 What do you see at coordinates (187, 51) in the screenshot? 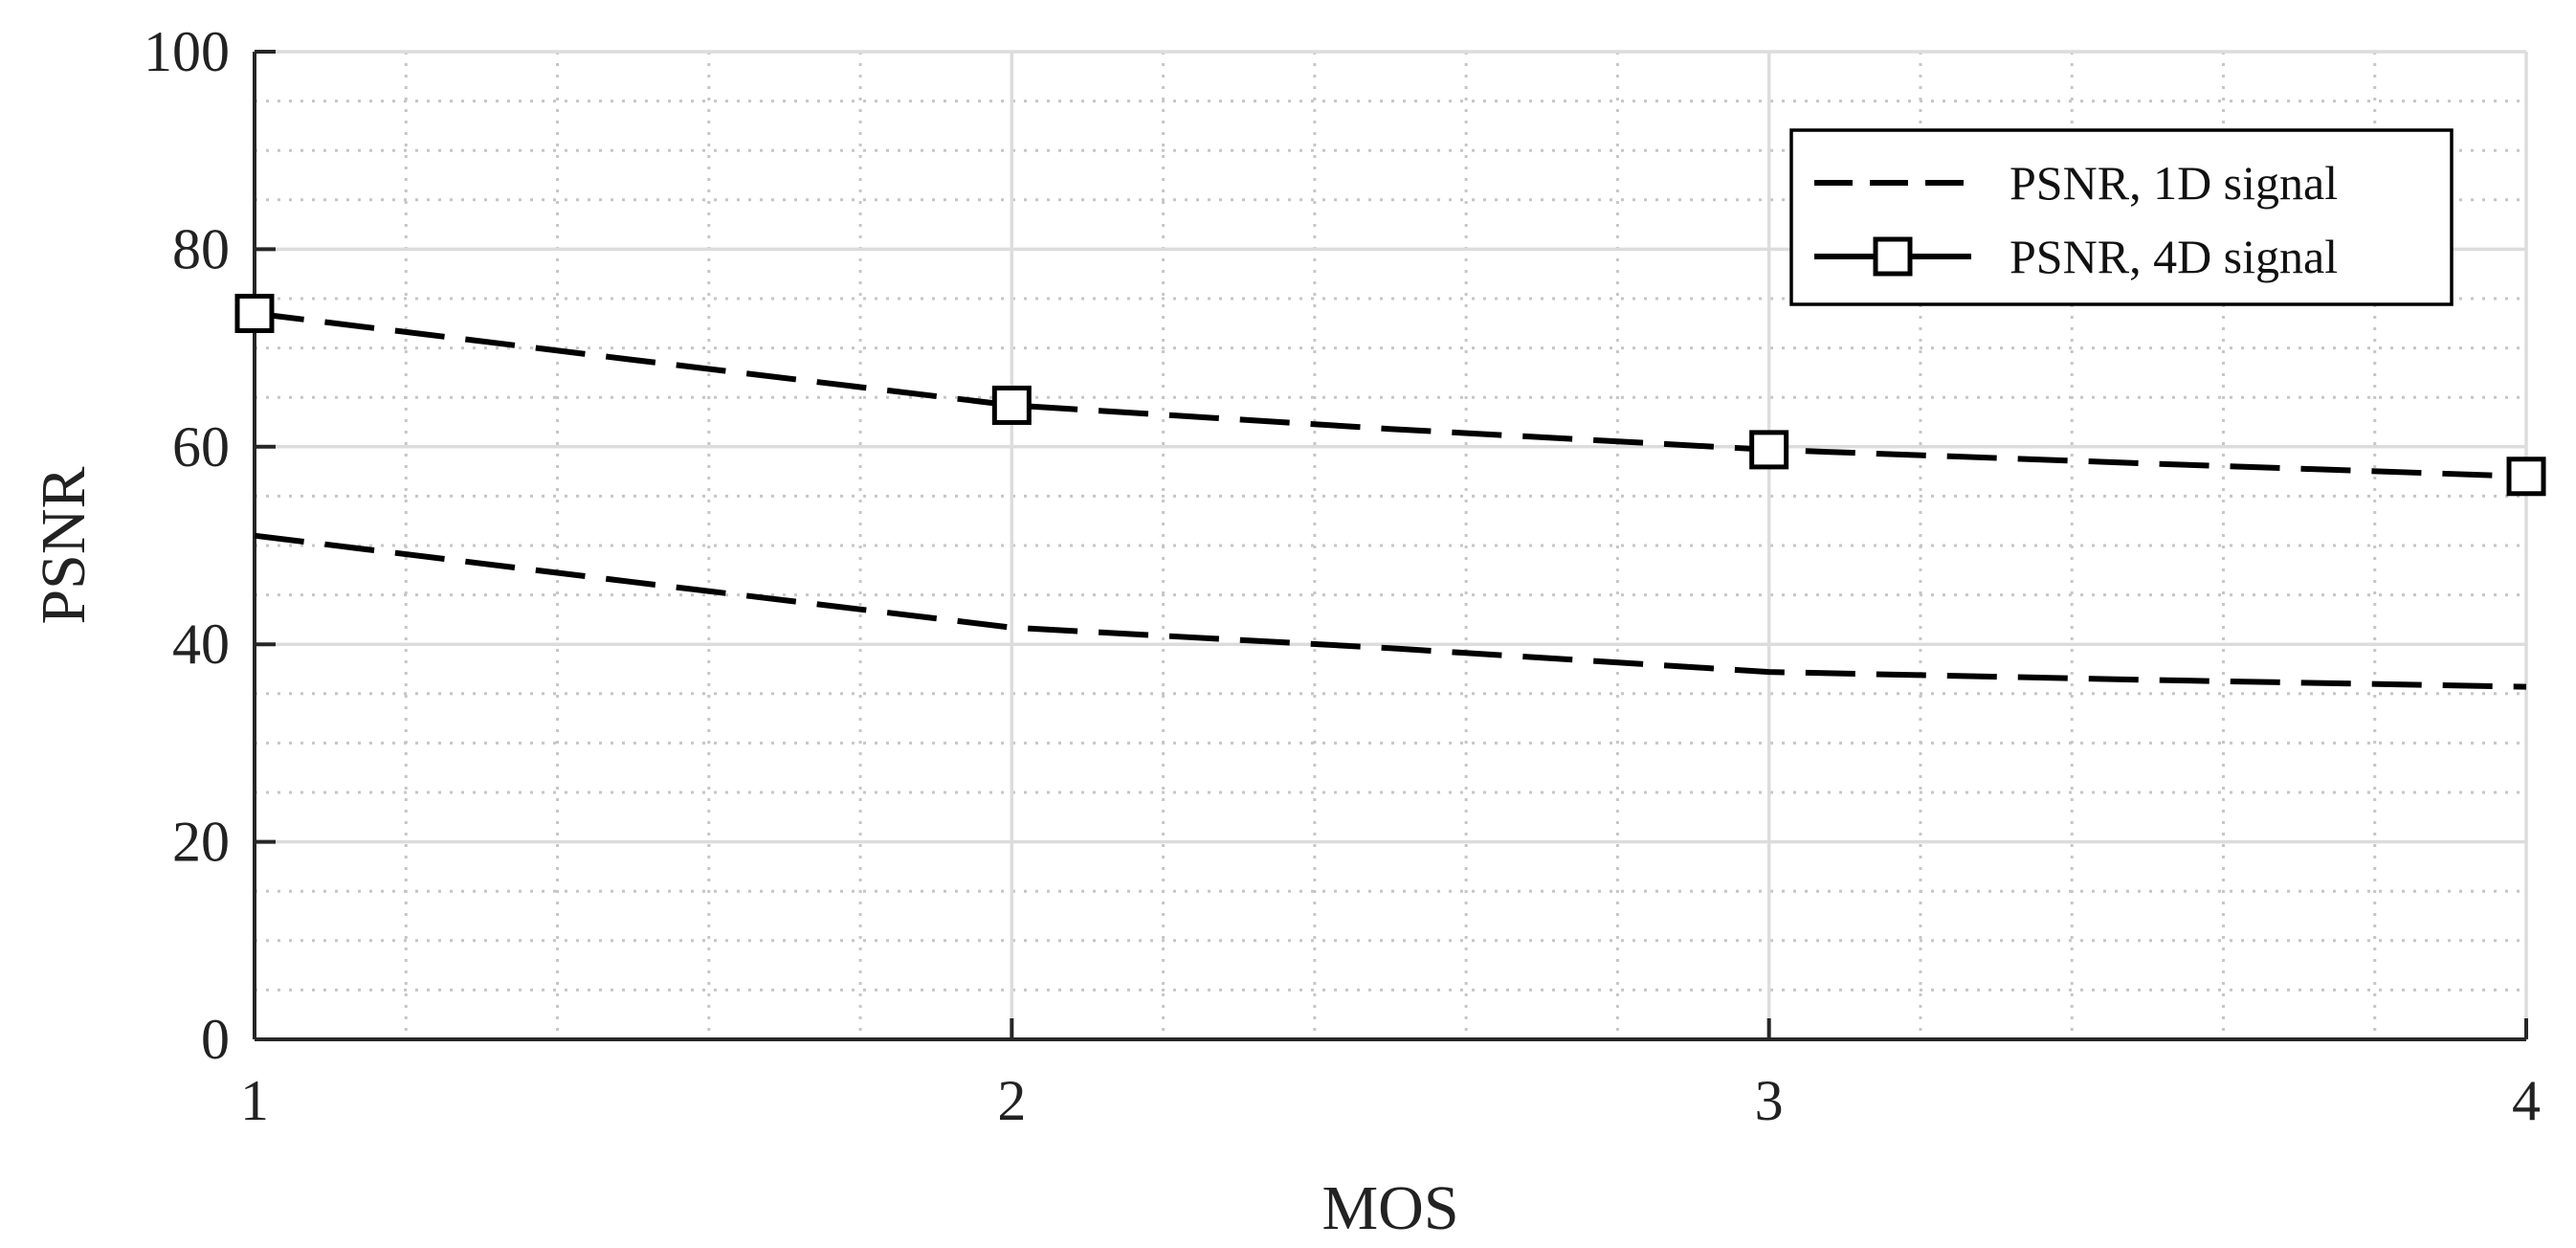
I see `y-tick-label: 100` at bounding box center [187, 51].